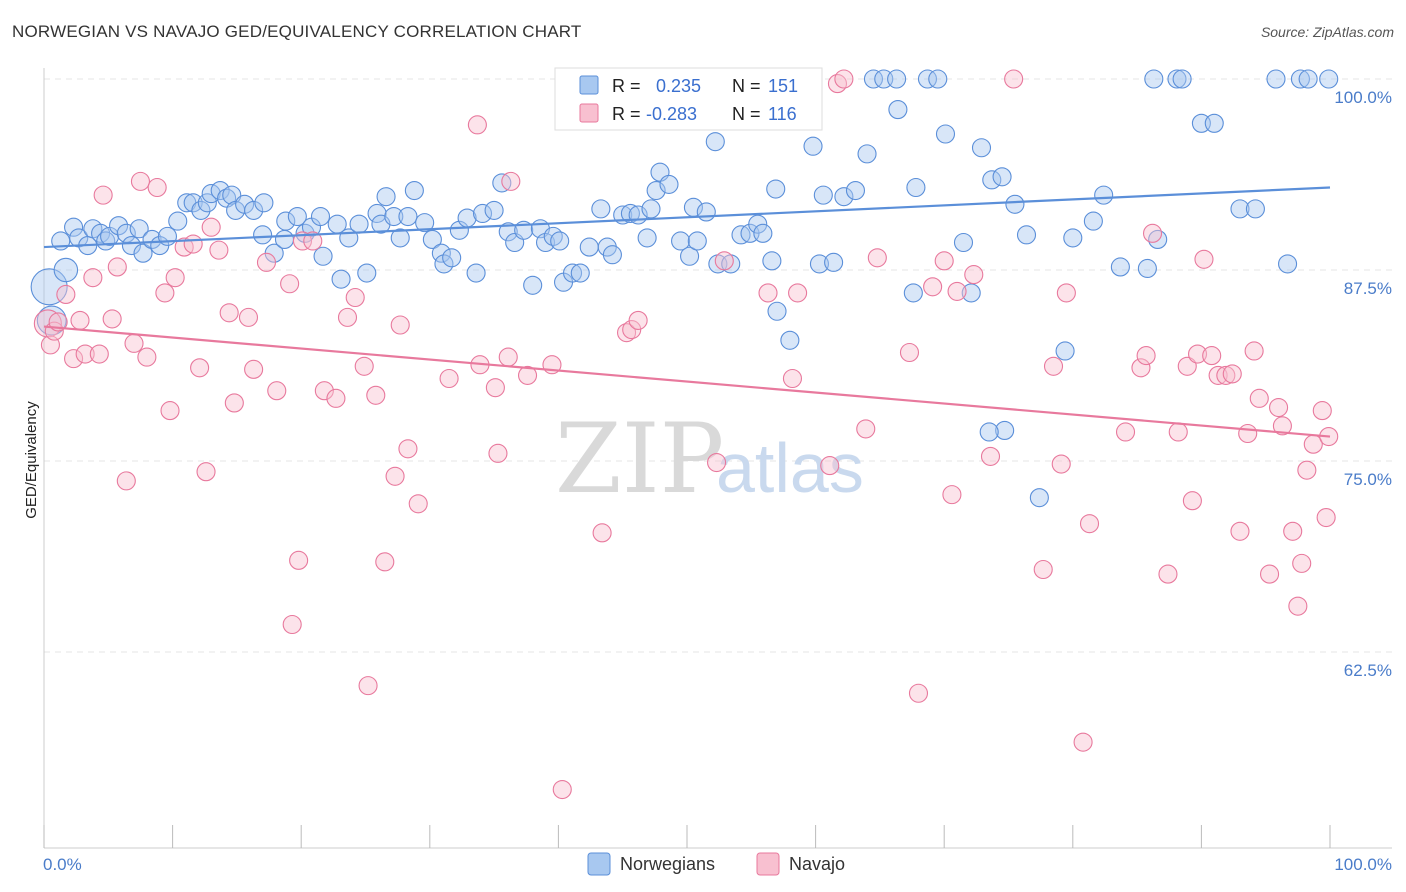  What do you see at coordinates (671, 114) in the screenshot?
I see `legend-r-value: -0.283` at bounding box center [671, 114].